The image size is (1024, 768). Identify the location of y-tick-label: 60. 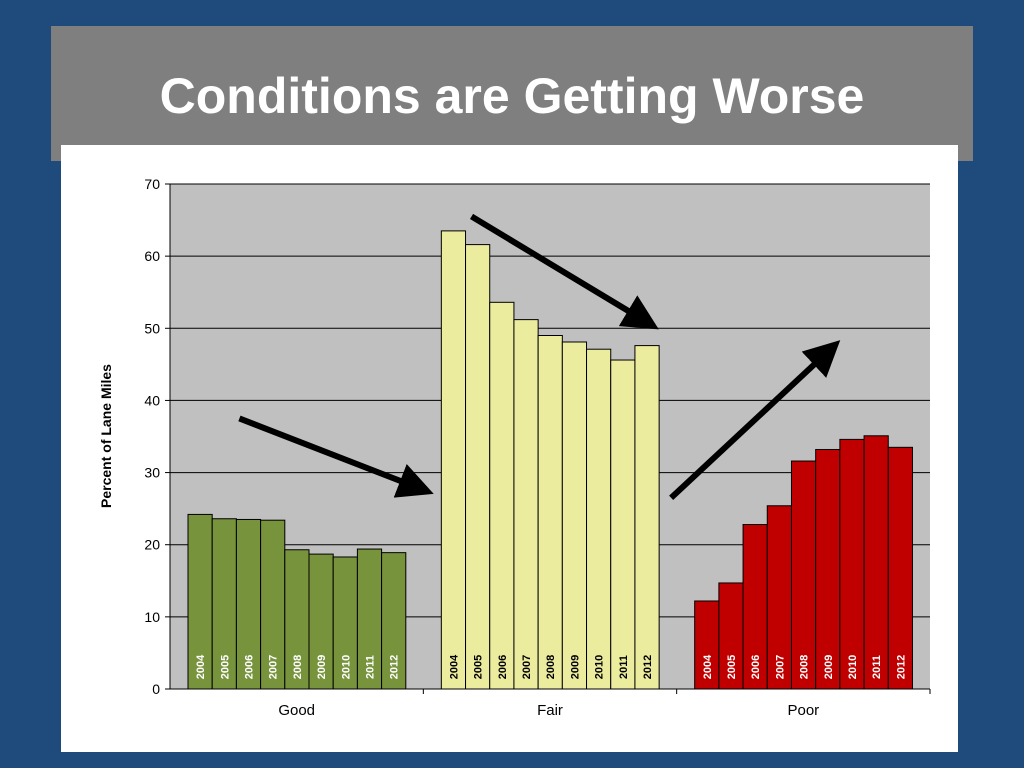
(152, 256).